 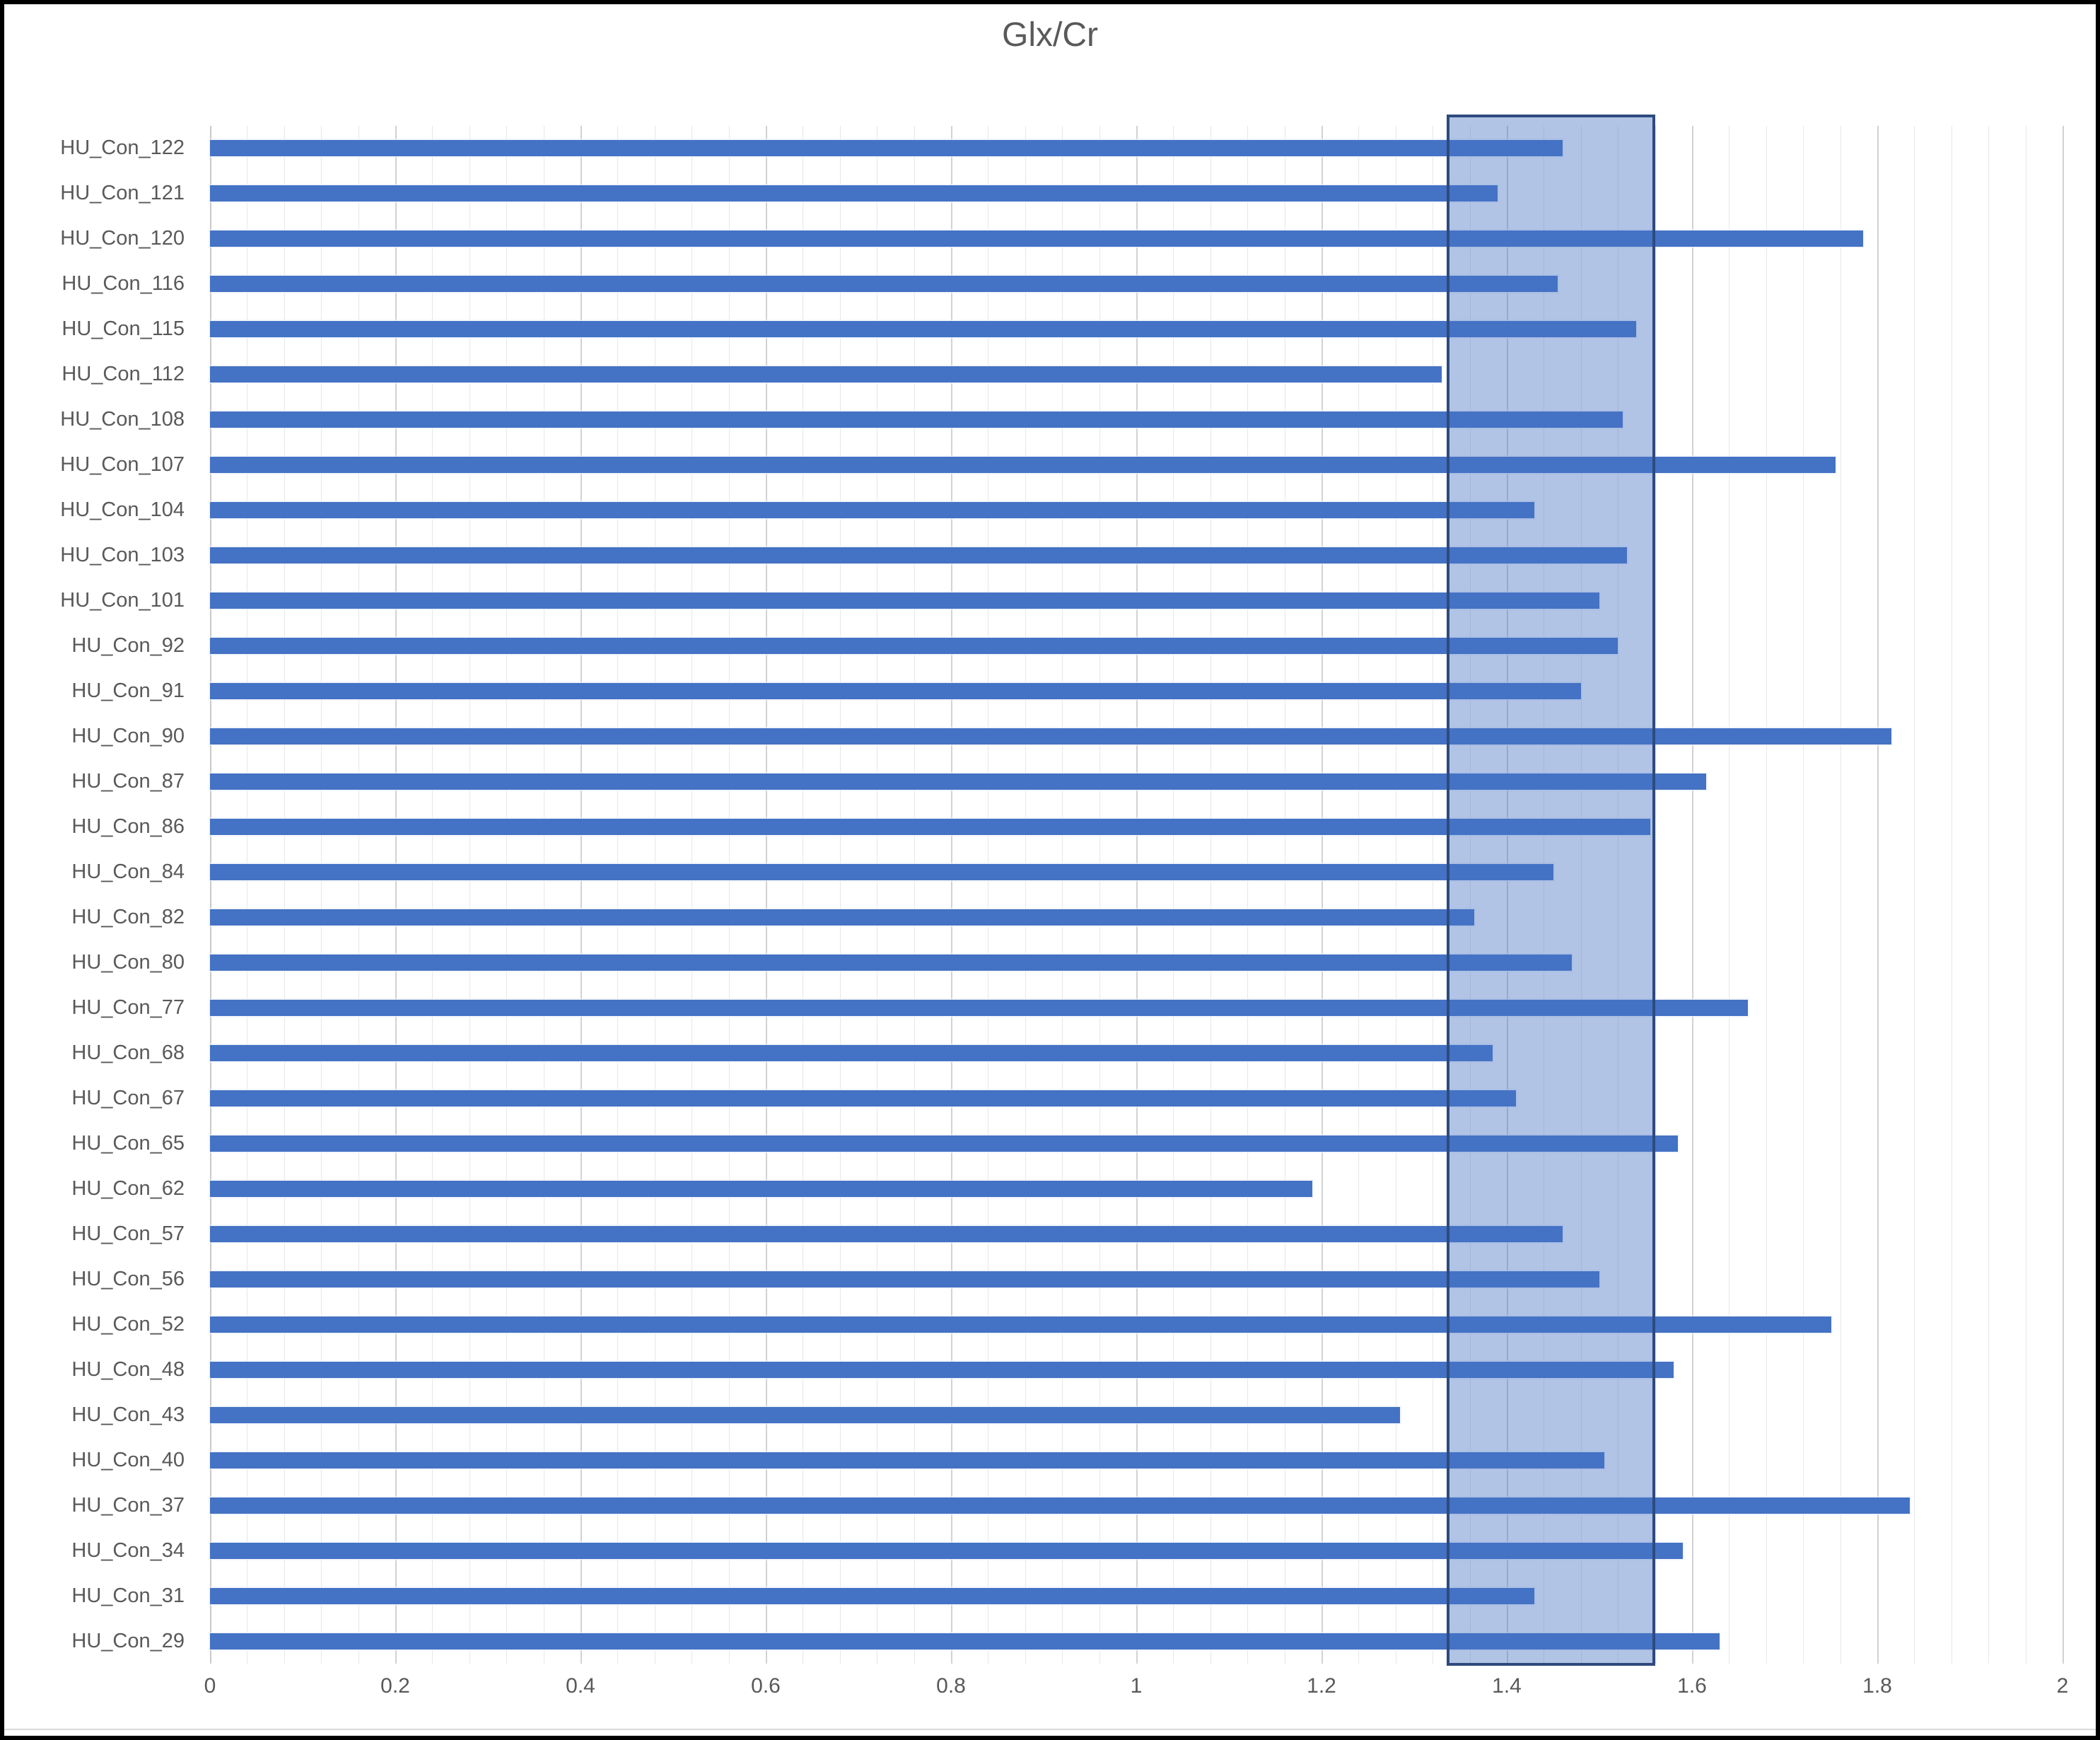 I want to click on category-label: HU_Con_62, so click(x=128, y=1188).